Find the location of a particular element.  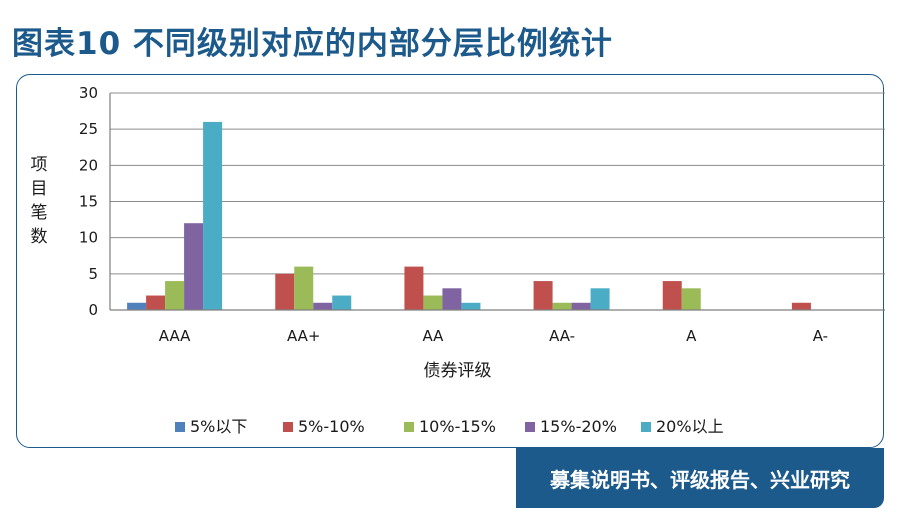

y-tick-label: 25 is located at coordinates (88, 129).